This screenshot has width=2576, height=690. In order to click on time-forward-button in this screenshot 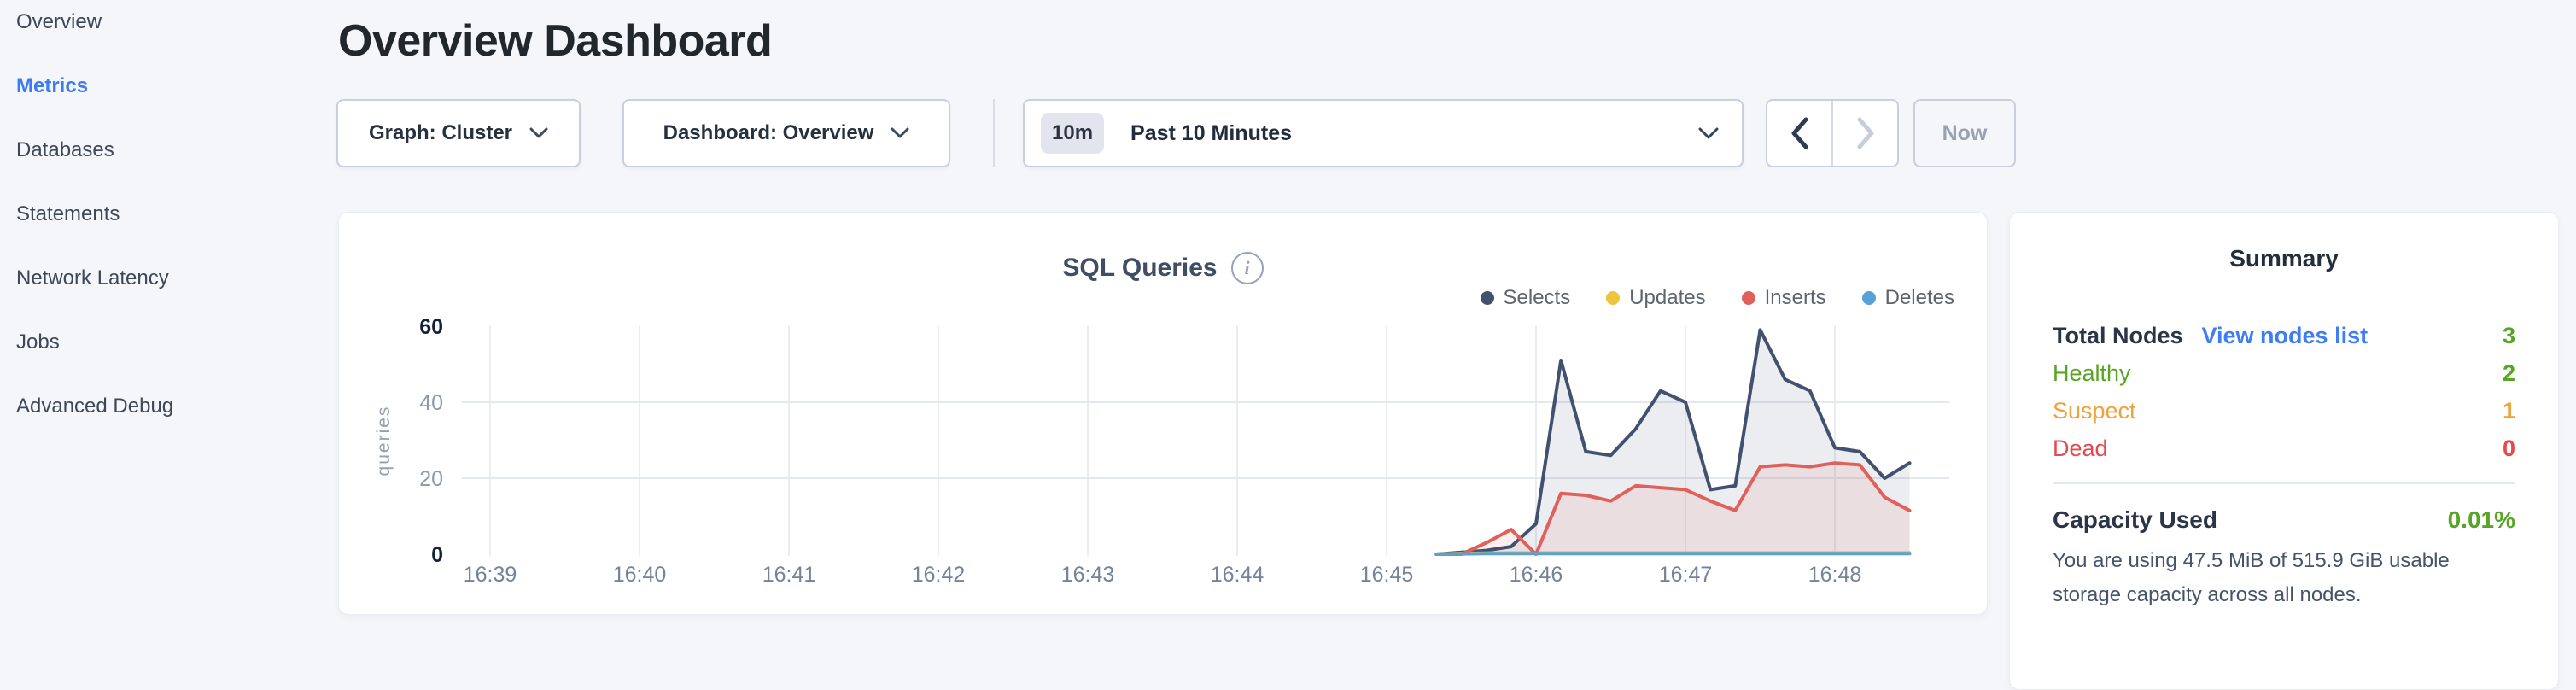, I will do `click(1865, 133)`.